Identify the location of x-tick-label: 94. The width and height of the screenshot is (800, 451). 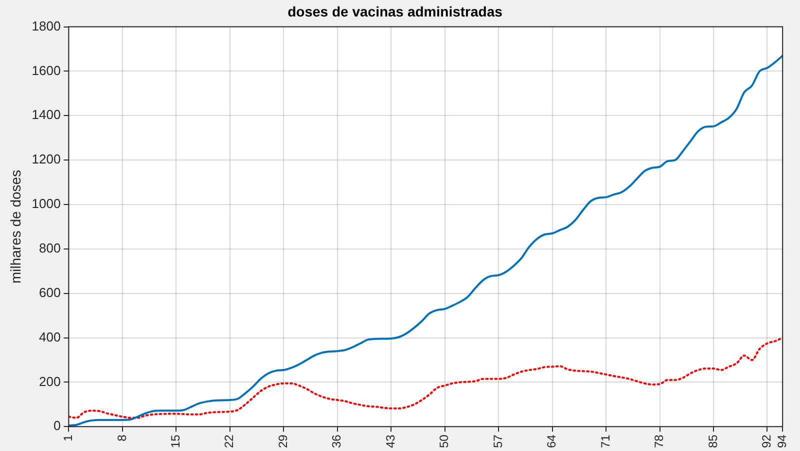
(781, 441).